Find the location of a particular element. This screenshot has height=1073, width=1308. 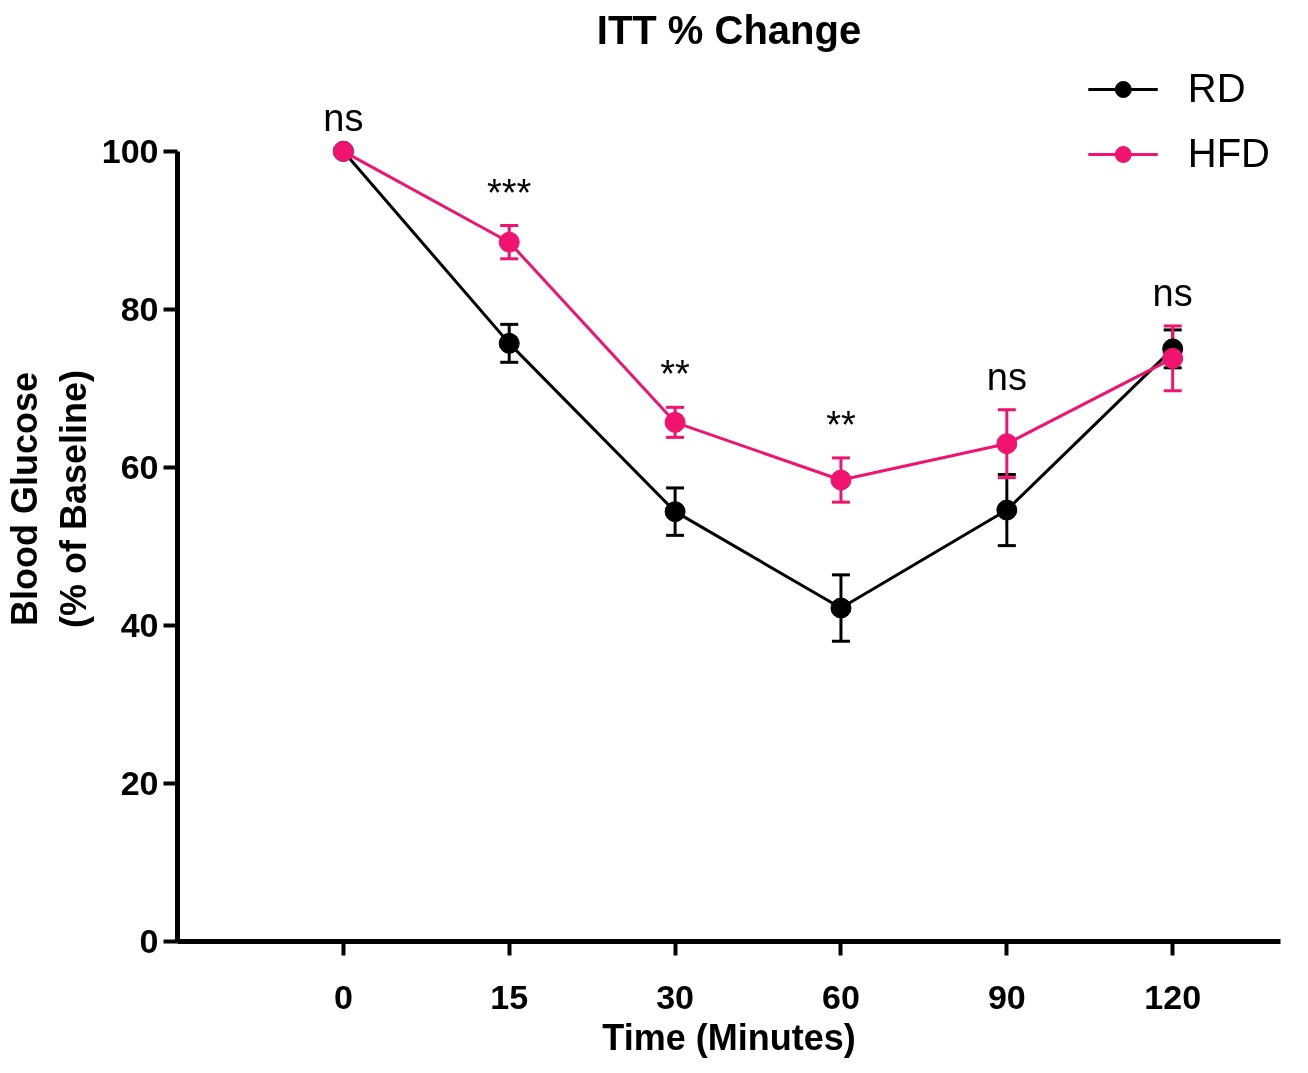

text: ns is located at coordinates (343, 118).